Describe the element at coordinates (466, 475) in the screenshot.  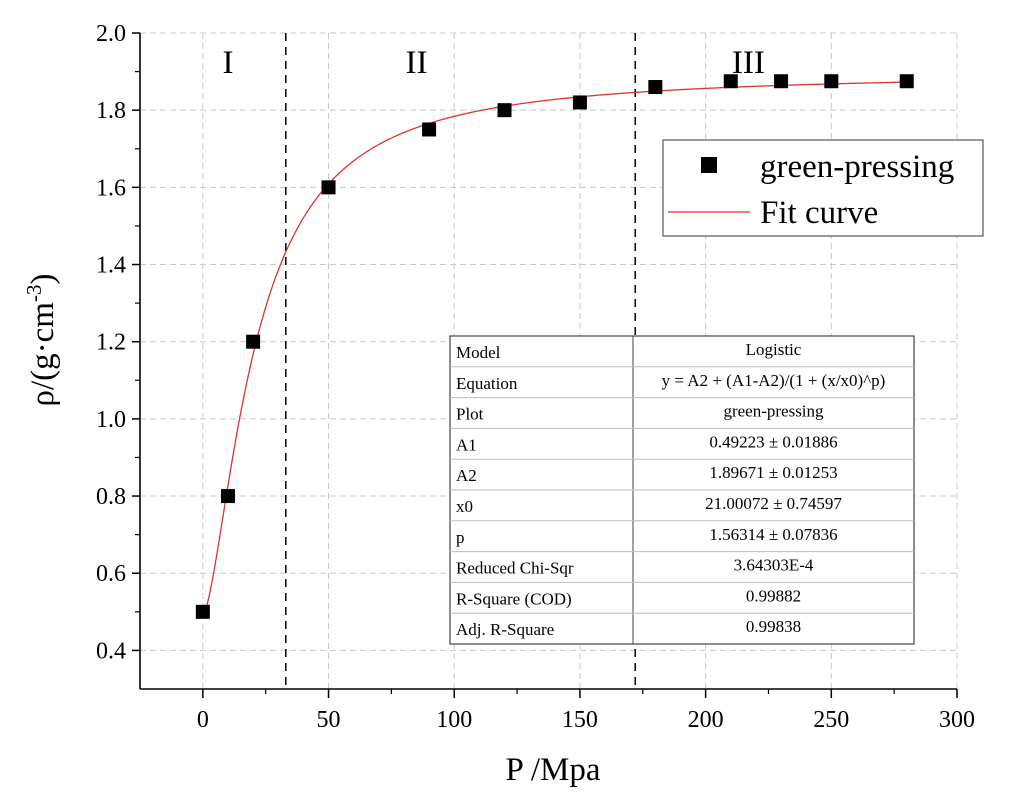
I see `table-cell-label: A2` at that location.